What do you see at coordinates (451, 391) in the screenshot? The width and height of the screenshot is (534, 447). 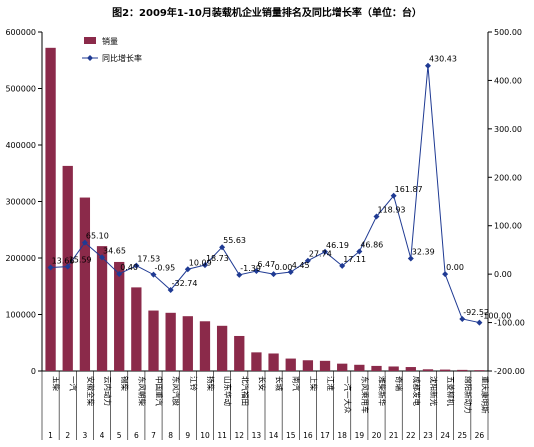 I see `category-label: 五菱柳机` at bounding box center [451, 391].